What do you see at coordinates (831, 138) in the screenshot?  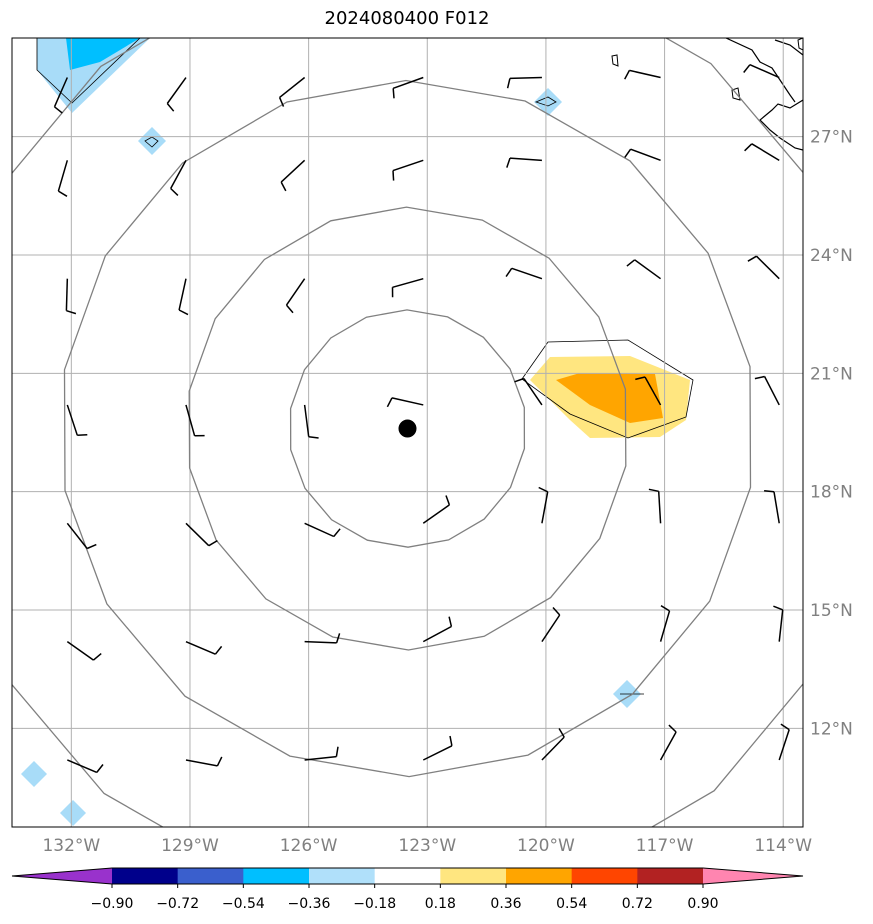 I see `lat-label: 27°N` at bounding box center [831, 138].